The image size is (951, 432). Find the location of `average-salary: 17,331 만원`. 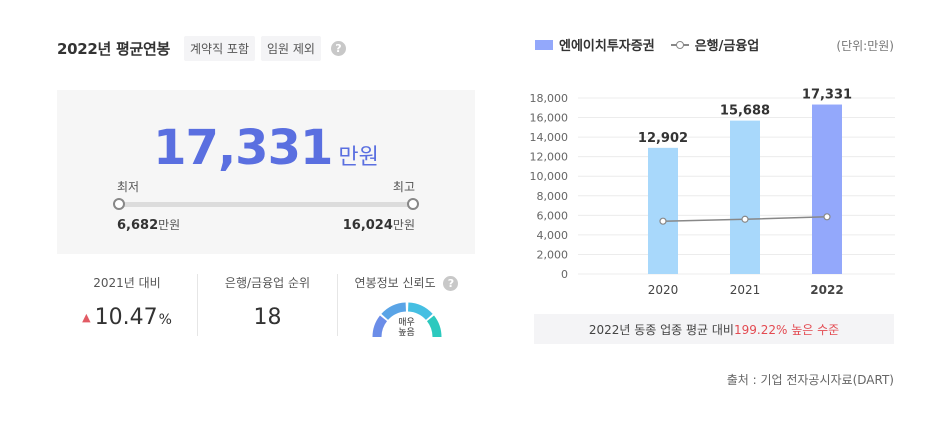

average-salary: 17,331 만원 is located at coordinates (266, 148).